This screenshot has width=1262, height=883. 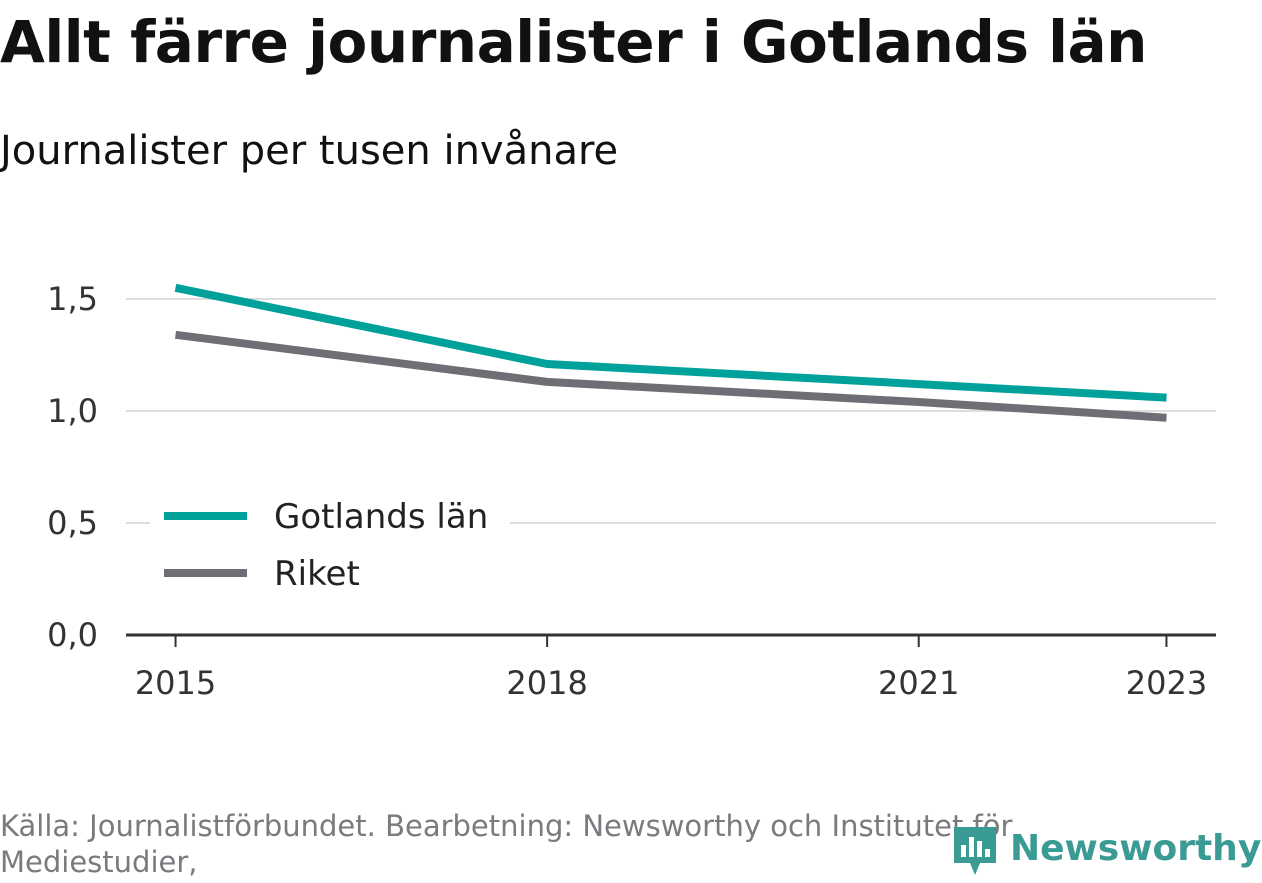 I want to click on x-tick-label: 2023, so click(x=1166, y=683).